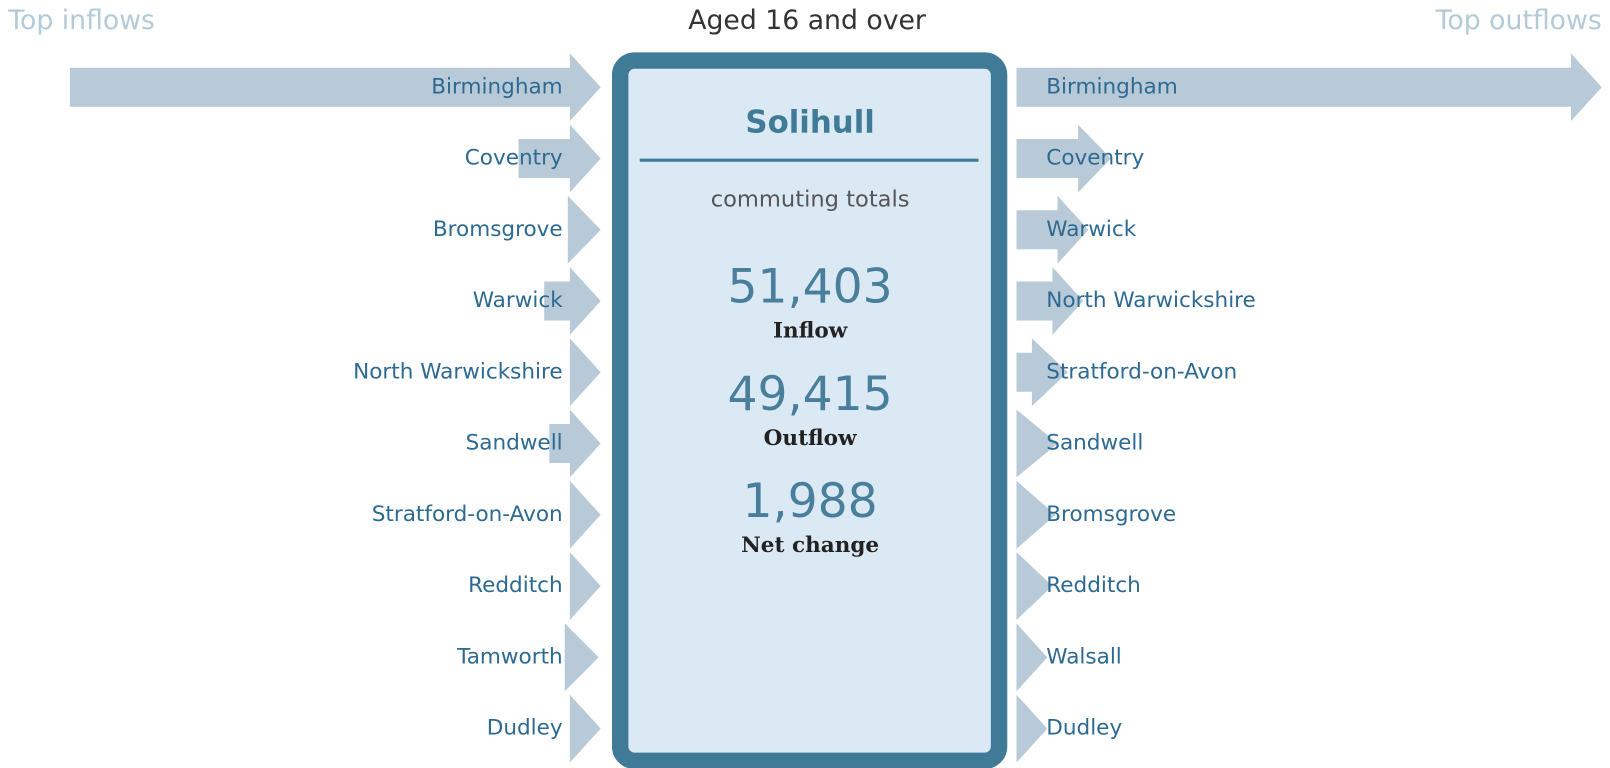 This screenshot has width=1610, height=768. Describe the element at coordinates (515, 585) in the screenshot. I see `inflow-label: Redditch` at that location.